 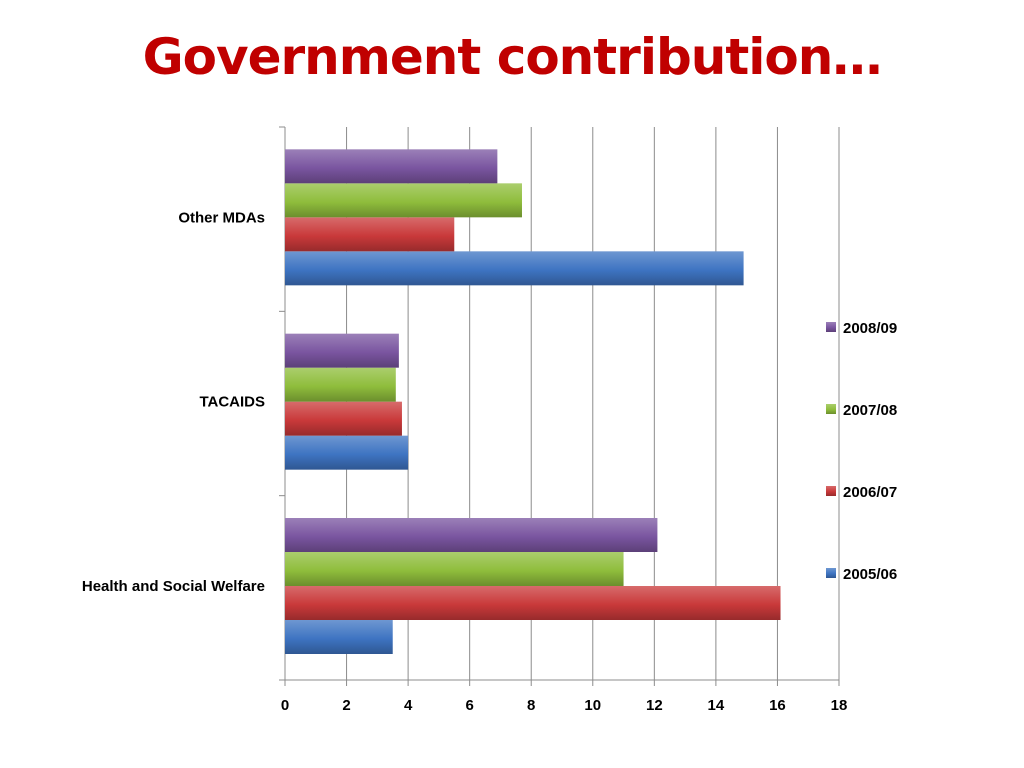 I want to click on x-tick-label: 6, so click(x=469, y=705).